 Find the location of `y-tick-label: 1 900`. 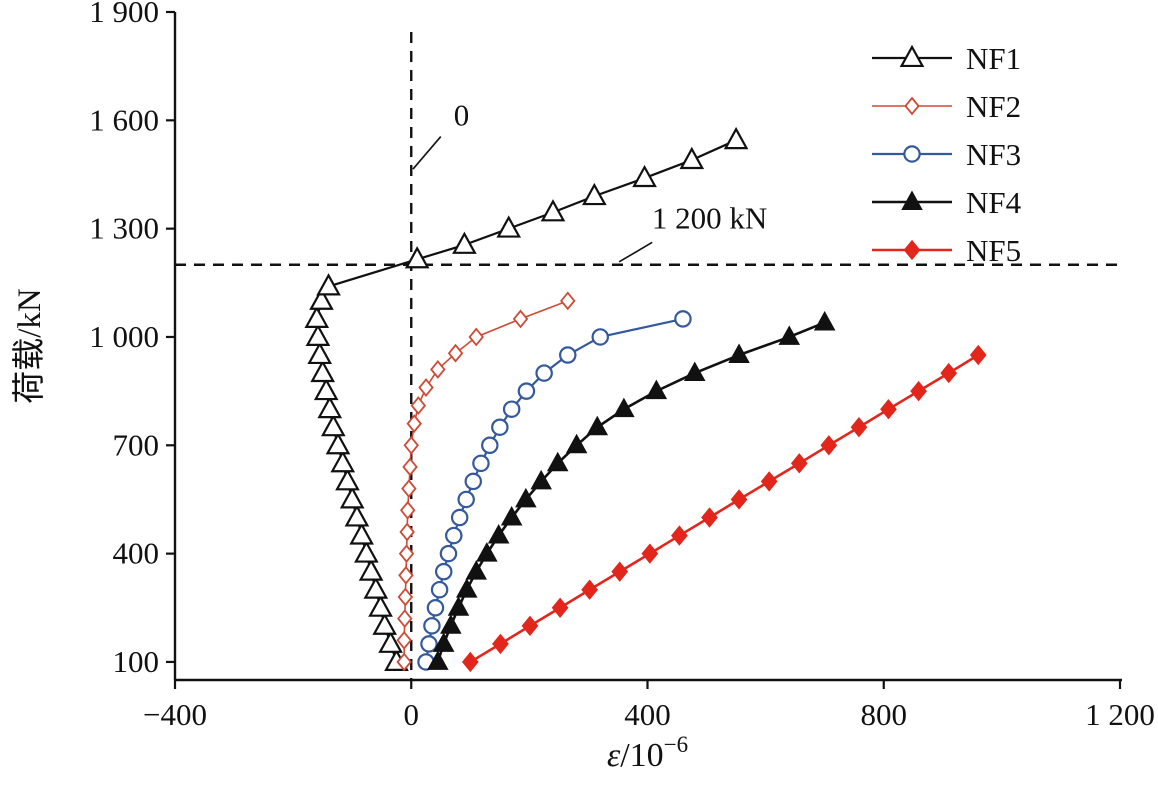

y-tick-label: 1 900 is located at coordinates (124, 14).